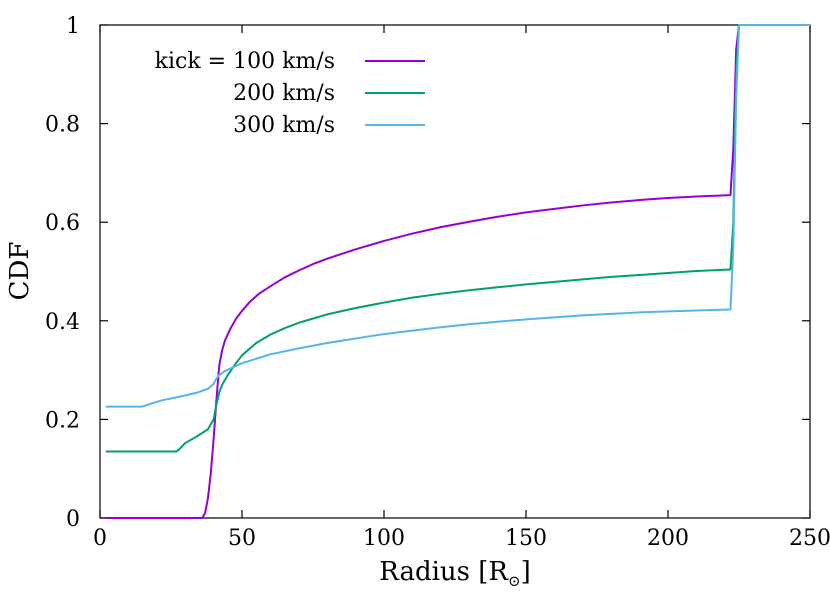 The image size is (830, 593). What do you see at coordinates (62, 420) in the screenshot?
I see `y-tick-label: 0.2` at bounding box center [62, 420].